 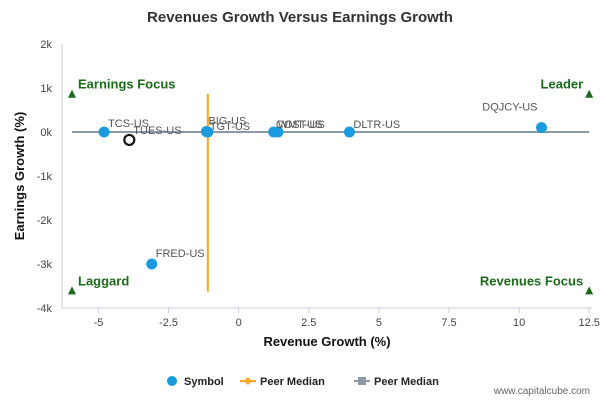 What do you see at coordinates (308, 323) in the screenshot?
I see `x-tick-label: 2.5` at bounding box center [308, 323].